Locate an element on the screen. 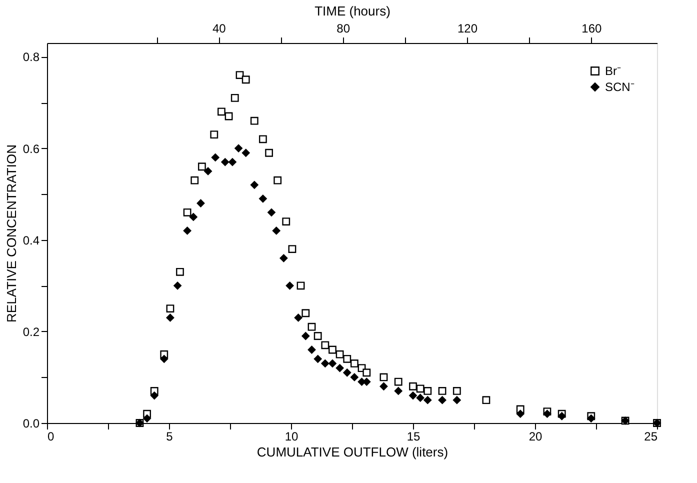 The image size is (697, 483). y-tick-label: 0.6 is located at coordinates (31, 149).